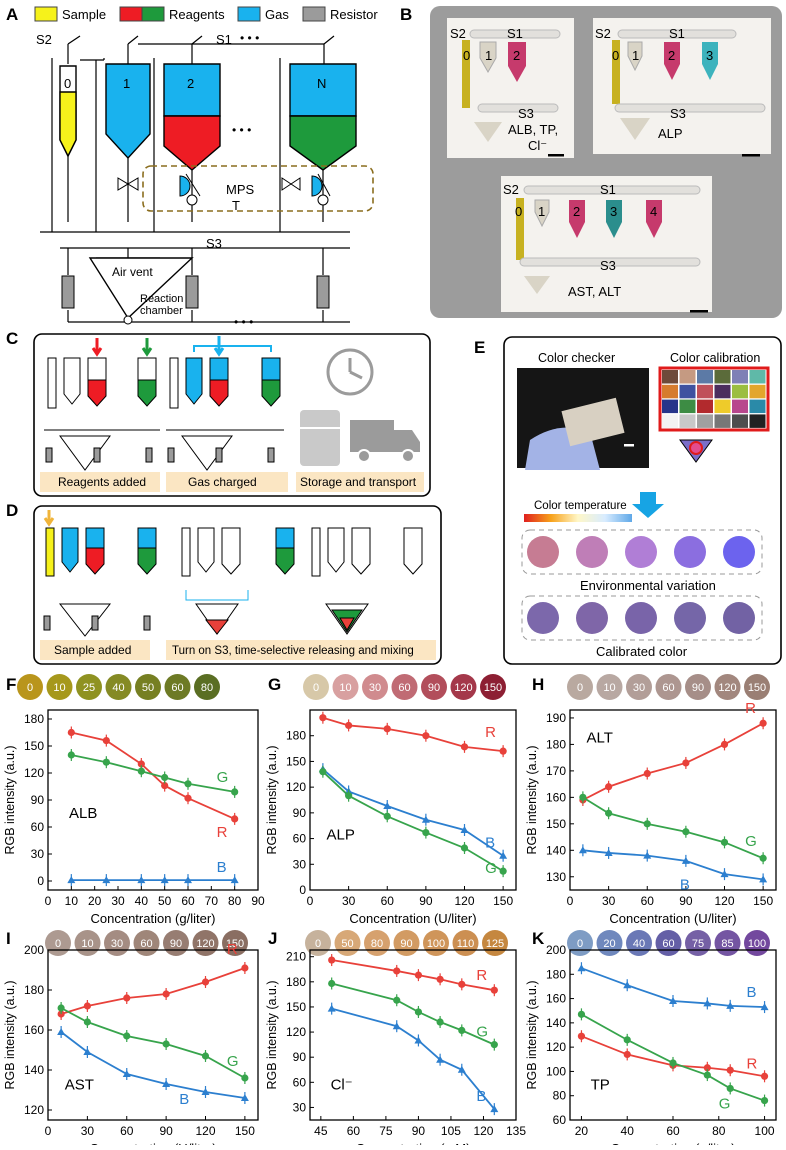  Describe the element at coordinates (609, 944) in the screenshot. I see `swatch-label: 20` at that location.